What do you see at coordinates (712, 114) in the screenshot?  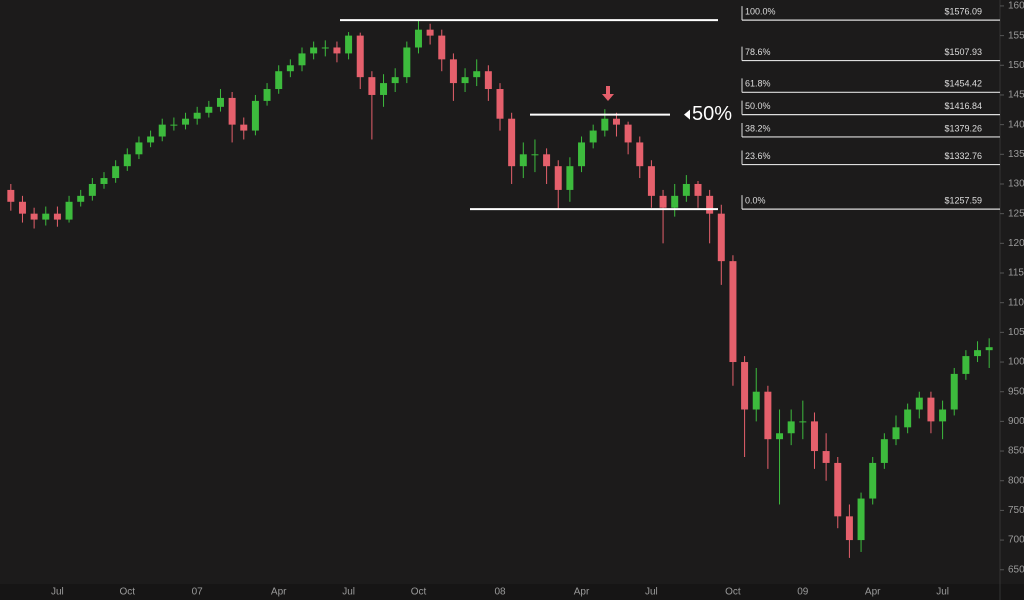 I see `annotation: 50%` at bounding box center [712, 114].